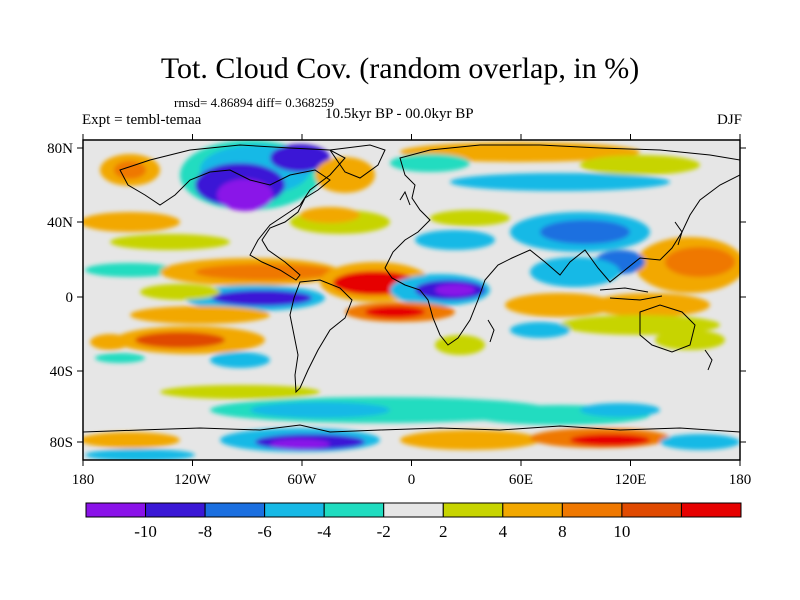  What do you see at coordinates (491, 331) in the screenshot?
I see `coastline-madagascar` at bounding box center [491, 331].